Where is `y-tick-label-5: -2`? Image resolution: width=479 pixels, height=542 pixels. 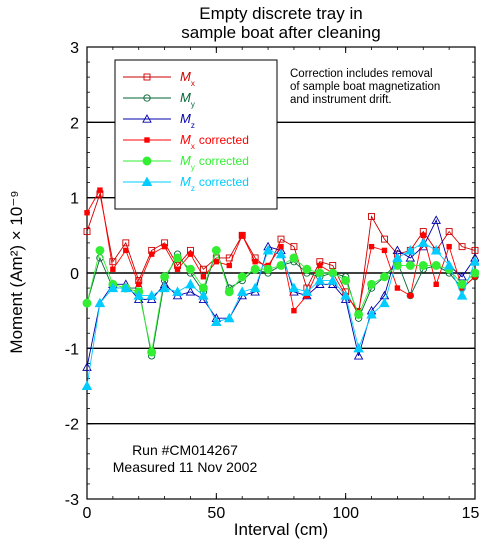
y-tick-label-5: -2 is located at coordinates (72, 425).